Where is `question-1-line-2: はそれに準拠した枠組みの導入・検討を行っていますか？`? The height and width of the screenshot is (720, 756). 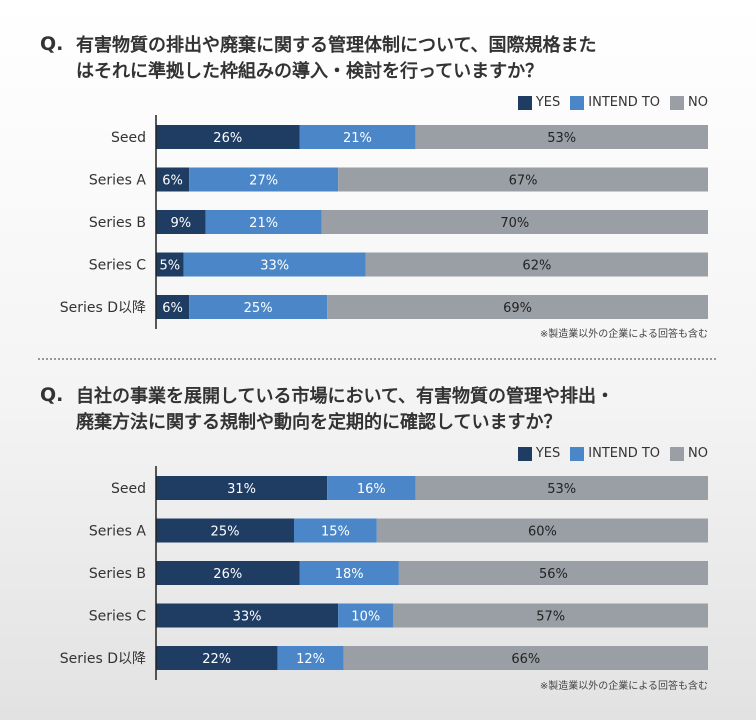
question-1-line-2: はそれに準拠した枠組みの導入・検討を行っていますか？ is located at coordinates (310, 71).